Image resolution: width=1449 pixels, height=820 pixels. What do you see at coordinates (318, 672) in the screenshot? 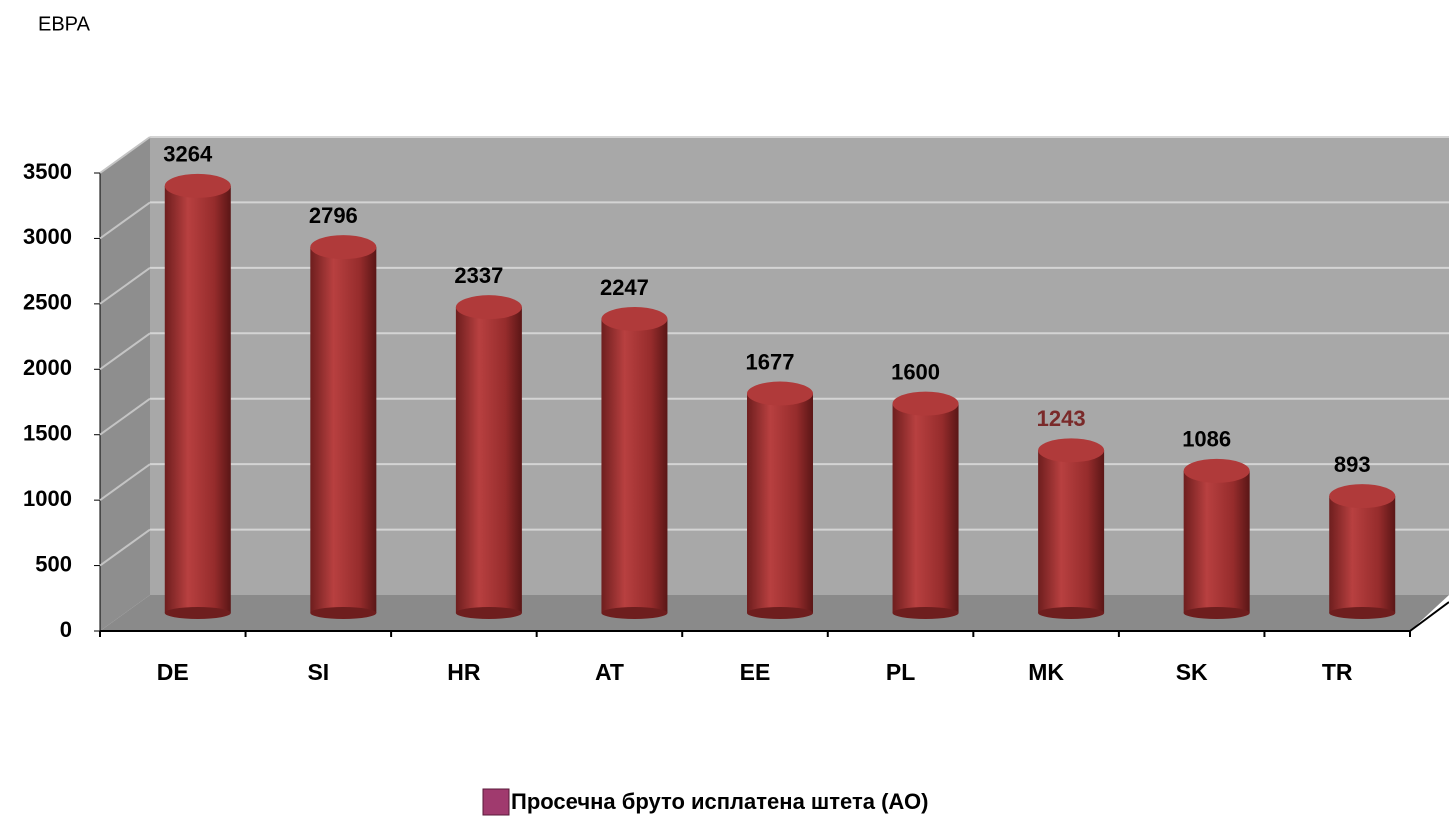
I see `x-tick-label: SI` at bounding box center [318, 672].